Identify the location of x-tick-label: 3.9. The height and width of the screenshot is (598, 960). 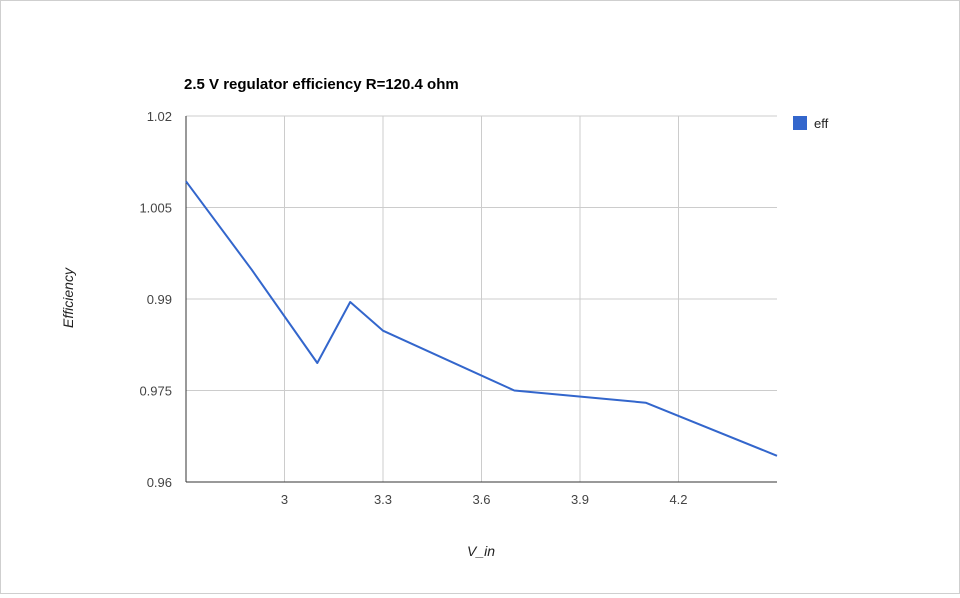
(580, 499).